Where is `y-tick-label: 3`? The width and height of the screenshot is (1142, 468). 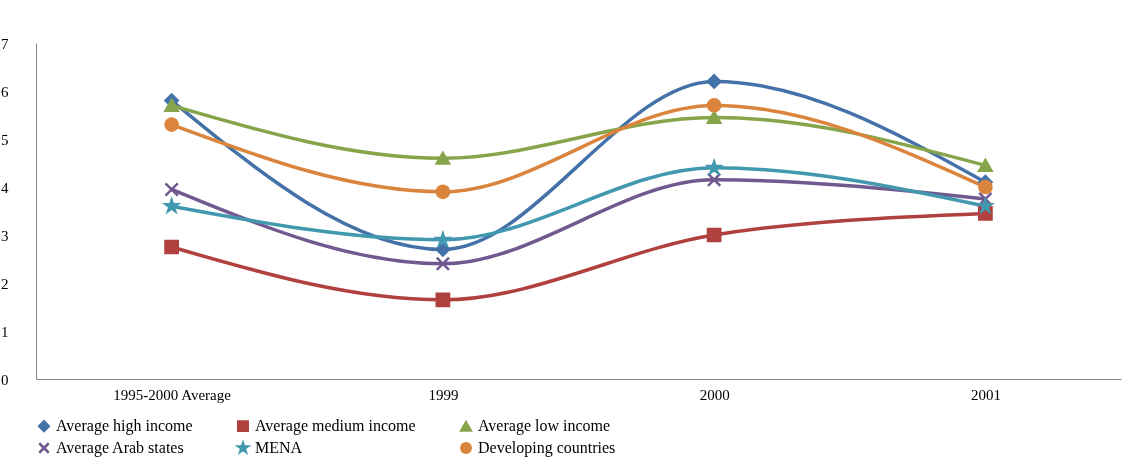 y-tick-label: 3 is located at coordinates (5, 235).